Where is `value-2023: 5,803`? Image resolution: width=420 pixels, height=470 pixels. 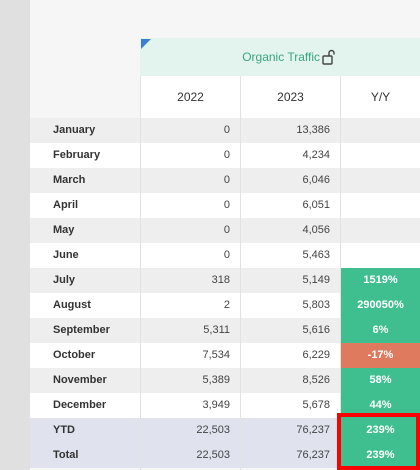
value-2023: 5,803 is located at coordinates (316, 305).